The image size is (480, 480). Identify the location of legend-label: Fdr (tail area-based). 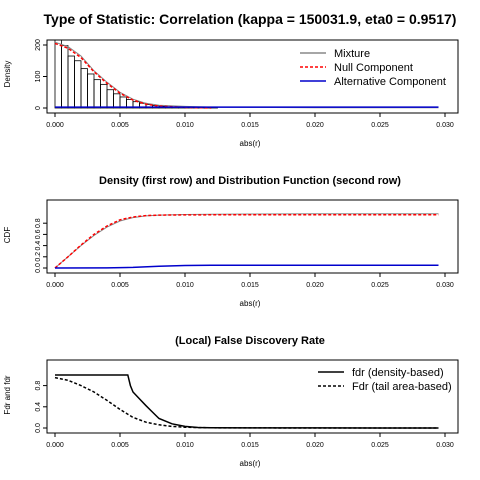
(402, 387).